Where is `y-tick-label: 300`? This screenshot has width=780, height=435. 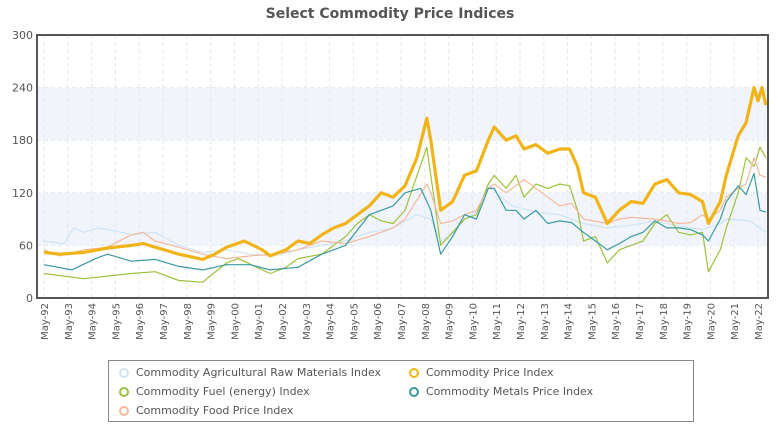 y-tick-label: 300 is located at coordinates (22, 35).